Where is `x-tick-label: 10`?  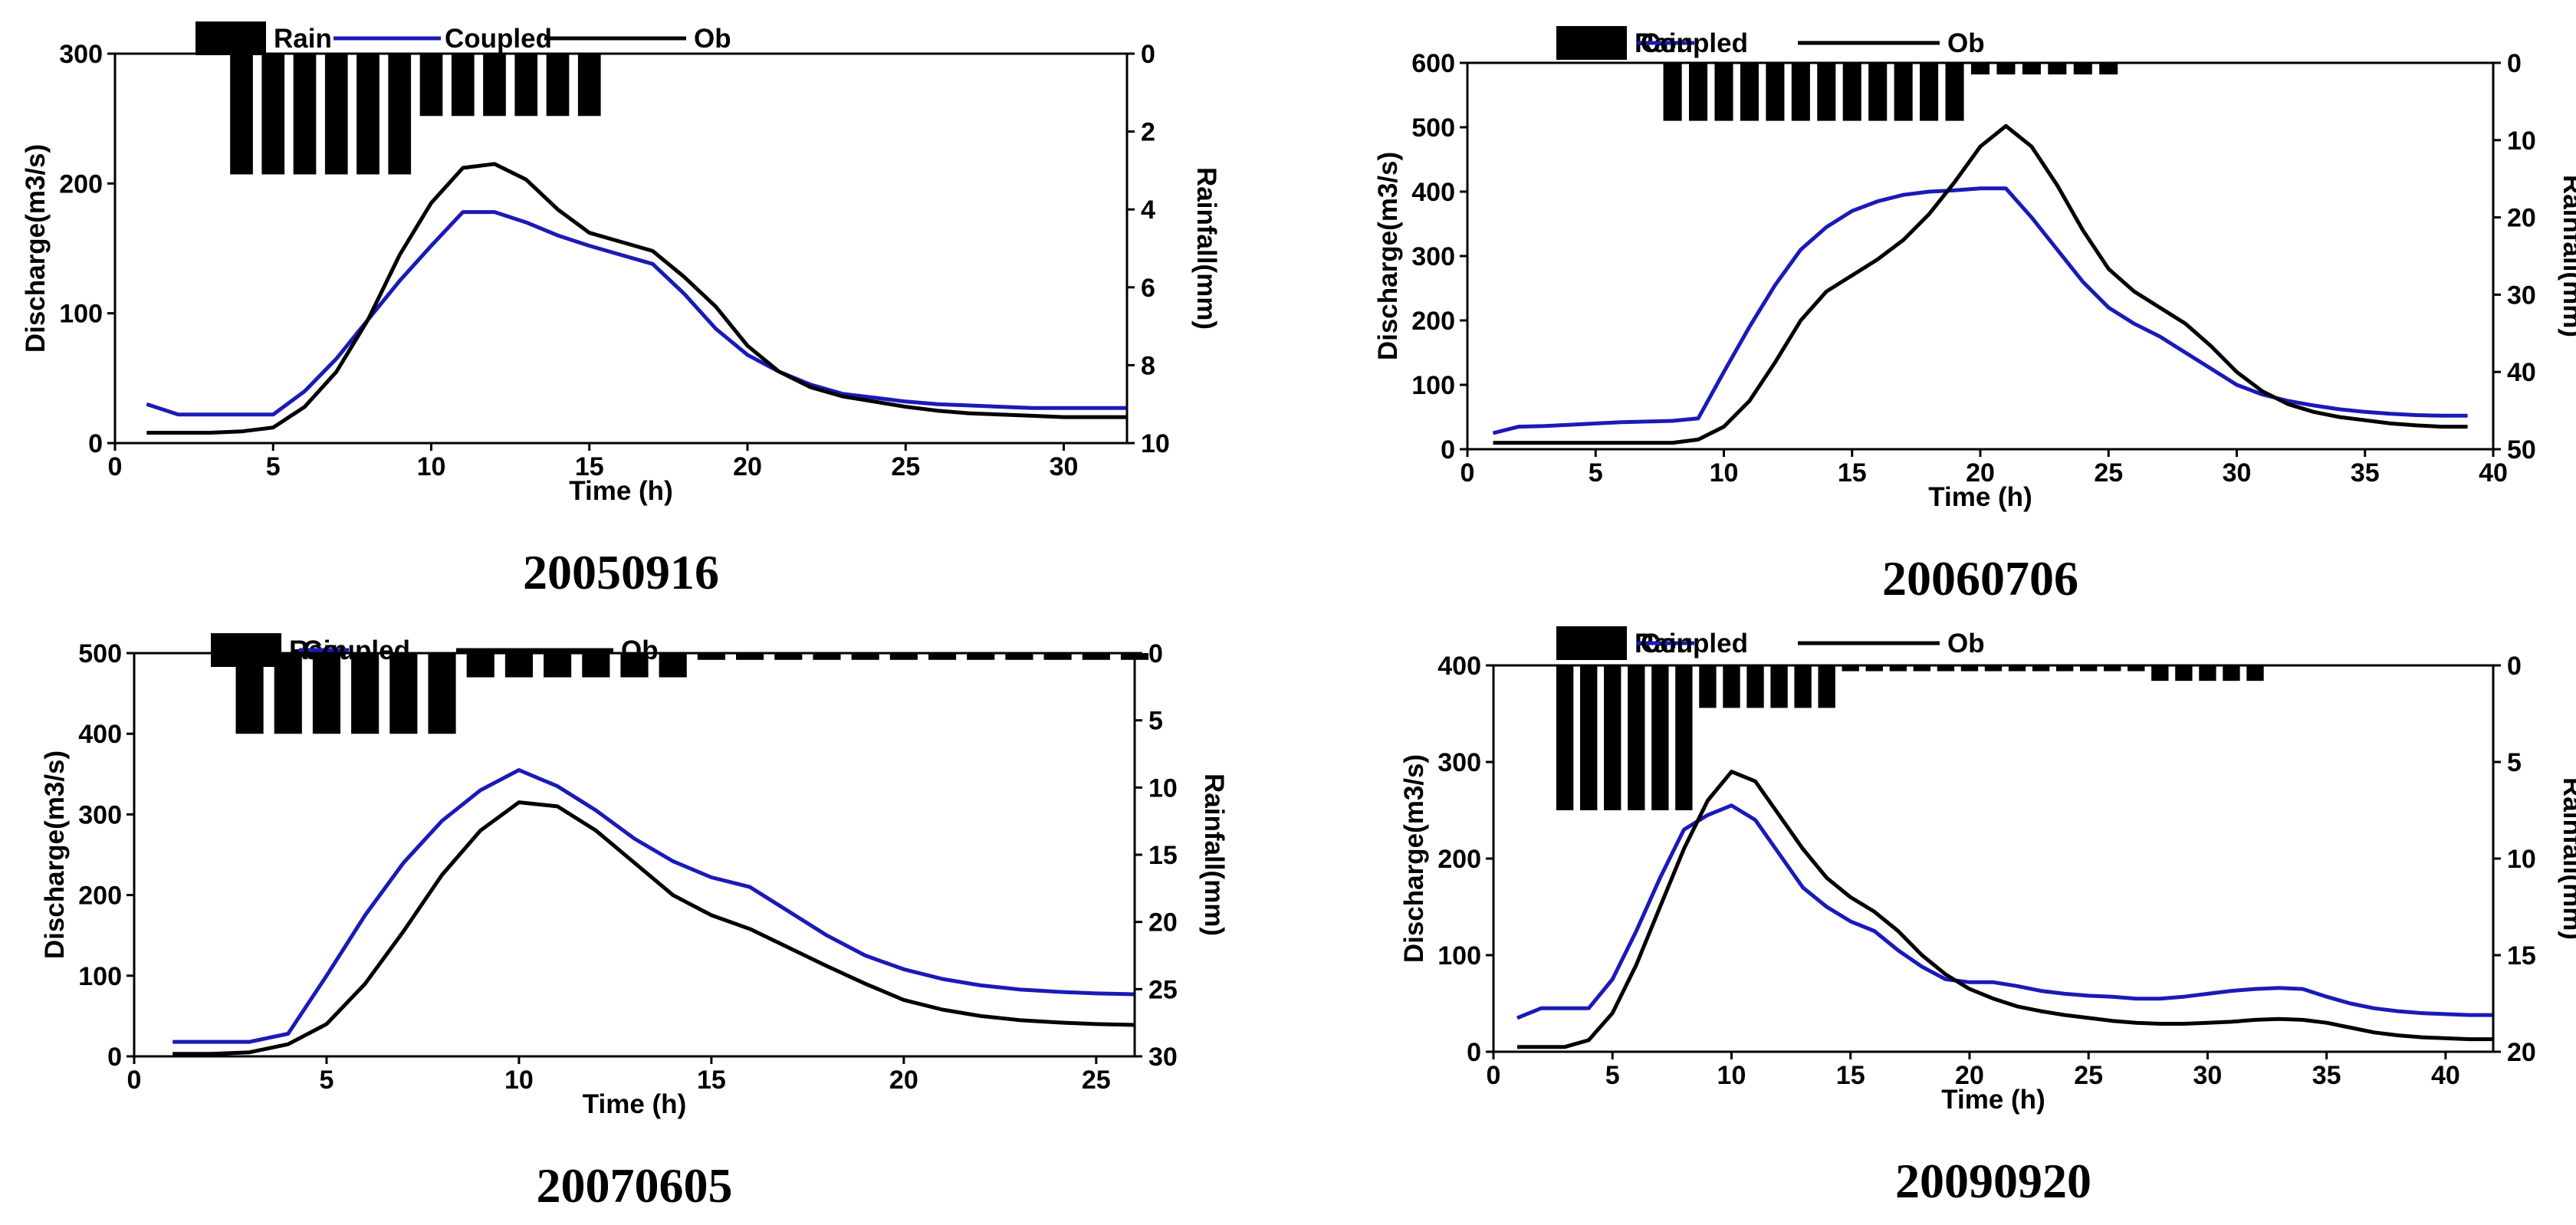 x-tick-label: 10 is located at coordinates (519, 1080).